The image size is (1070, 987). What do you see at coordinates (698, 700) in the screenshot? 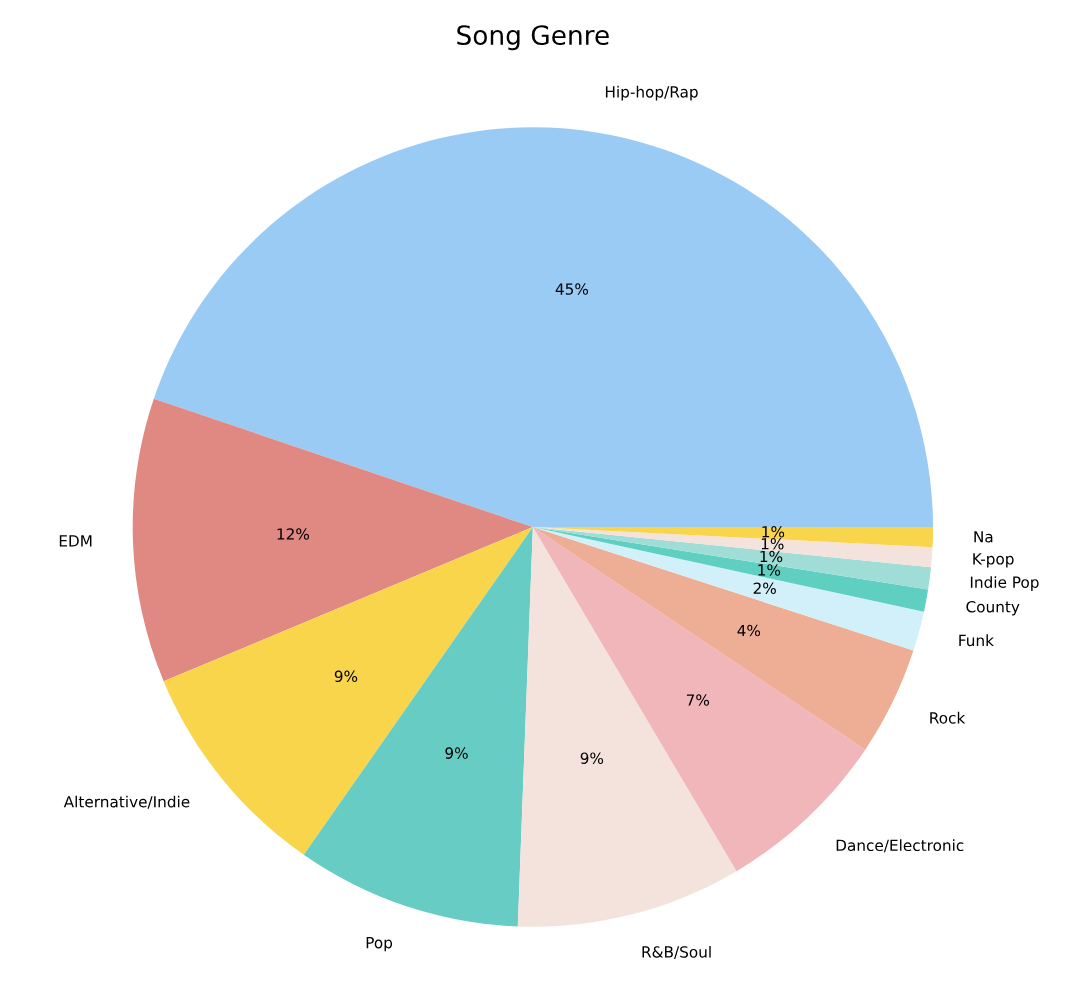
I see `data-label: 7%` at bounding box center [698, 700].